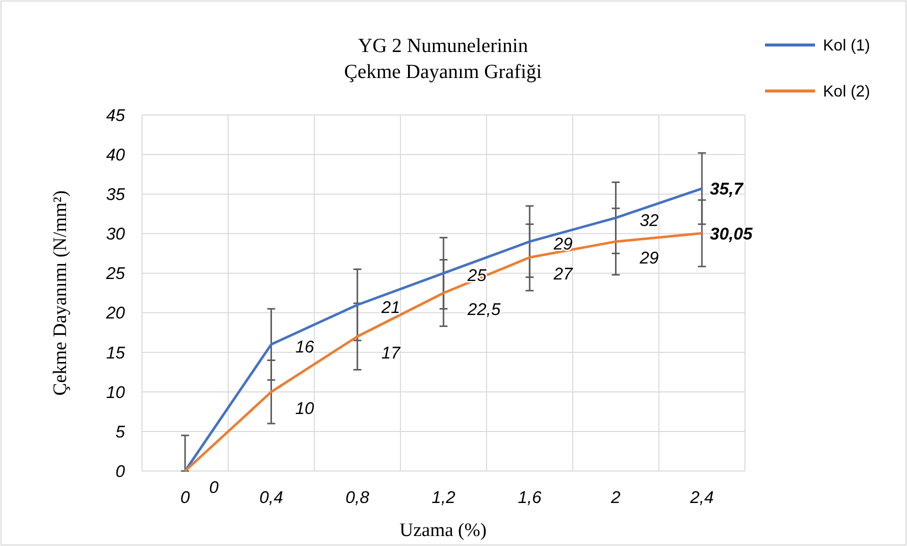  I want to click on x-tick-label: 1,2, so click(444, 497).